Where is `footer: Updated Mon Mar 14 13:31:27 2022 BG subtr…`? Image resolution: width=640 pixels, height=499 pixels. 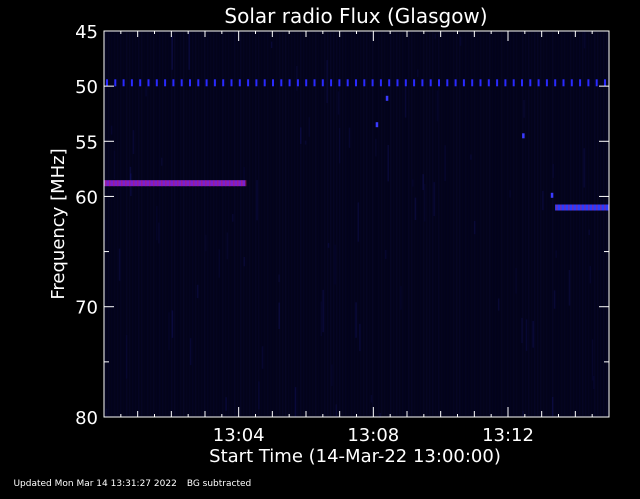
footer: Updated Mon Mar 14 13:31:27 2022 BG subtr… is located at coordinates (131, 484).